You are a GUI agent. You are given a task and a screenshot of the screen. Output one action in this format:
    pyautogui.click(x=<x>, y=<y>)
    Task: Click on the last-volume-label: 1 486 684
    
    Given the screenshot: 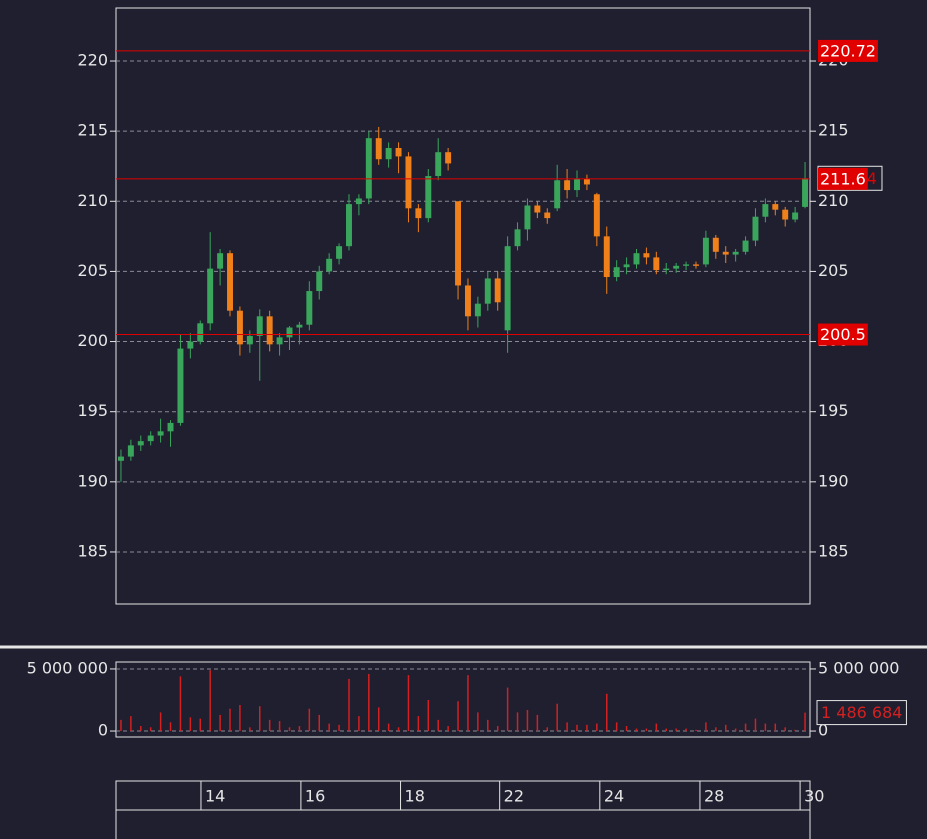 What is the action you would take?
    pyautogui.click(x=861, y=712)
    